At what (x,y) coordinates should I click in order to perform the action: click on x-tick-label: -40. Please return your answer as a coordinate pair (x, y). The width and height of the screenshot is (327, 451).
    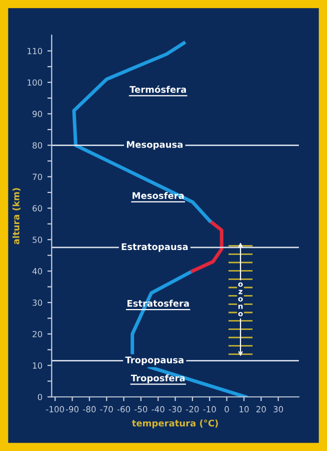
    Looking at the image, I should click on (158, 409).